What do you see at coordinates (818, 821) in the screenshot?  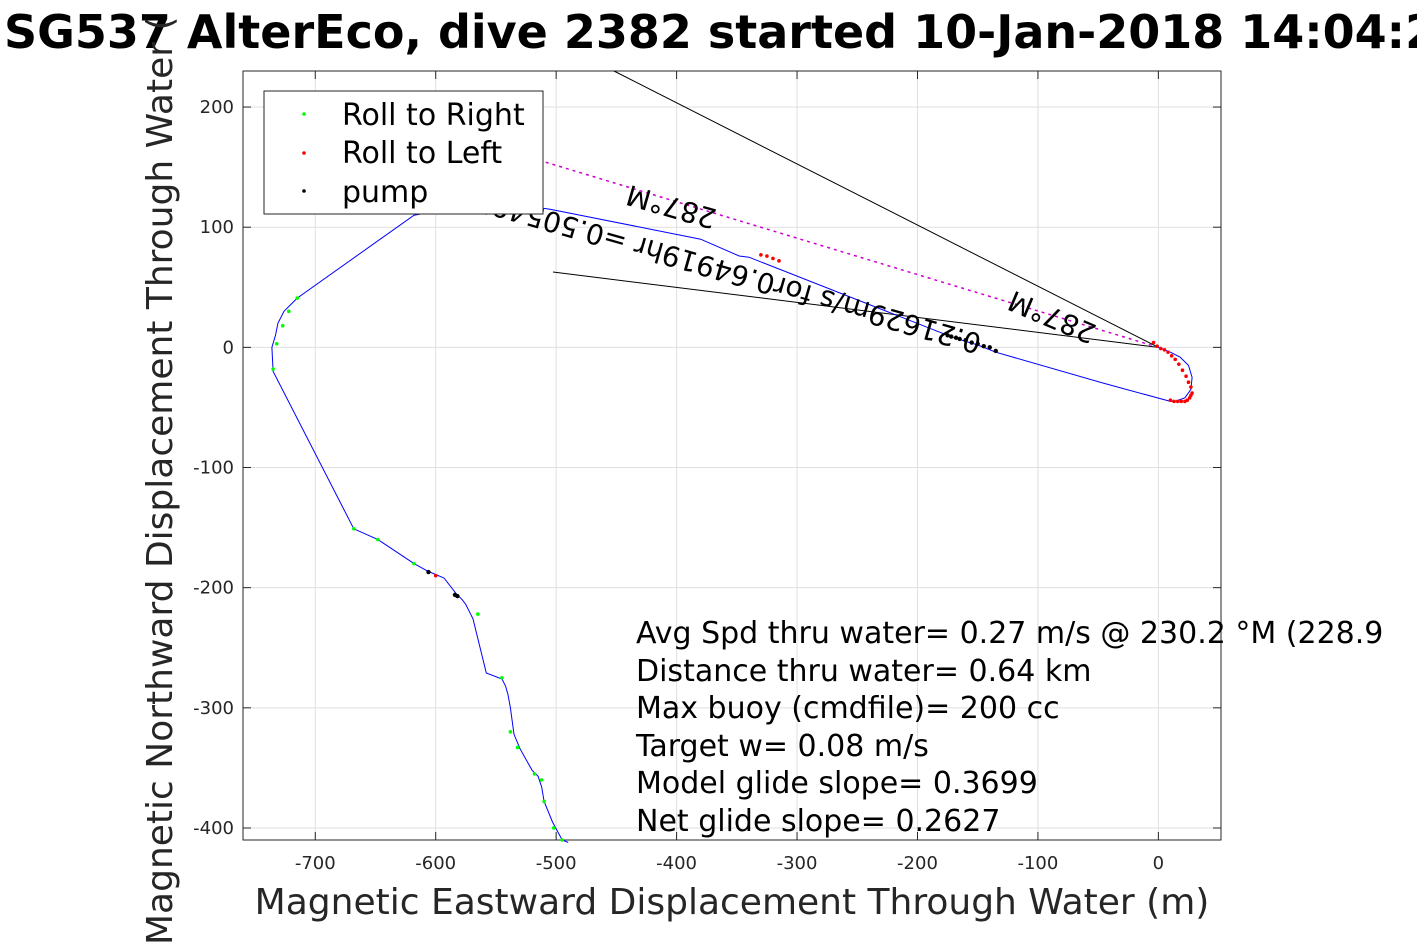 I see `stat-net-glide: Net glide slope= 0.2627` at bounding box center [818, 821].